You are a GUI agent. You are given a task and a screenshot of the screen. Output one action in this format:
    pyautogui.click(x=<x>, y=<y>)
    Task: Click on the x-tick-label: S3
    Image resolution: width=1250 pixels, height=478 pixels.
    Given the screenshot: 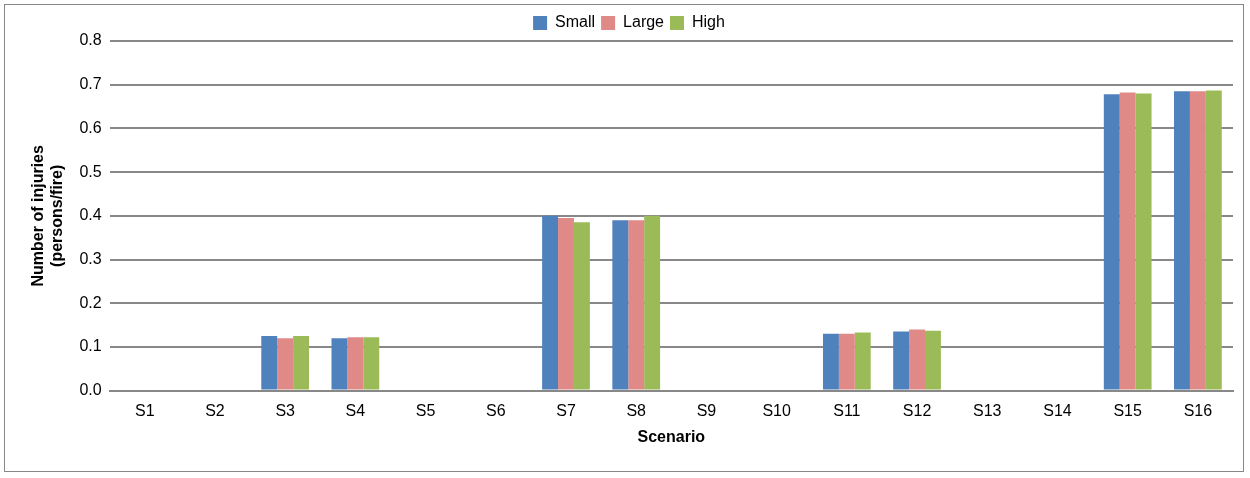 What is the action you would take?
    pyautogui.click(x=285, y=410)
    